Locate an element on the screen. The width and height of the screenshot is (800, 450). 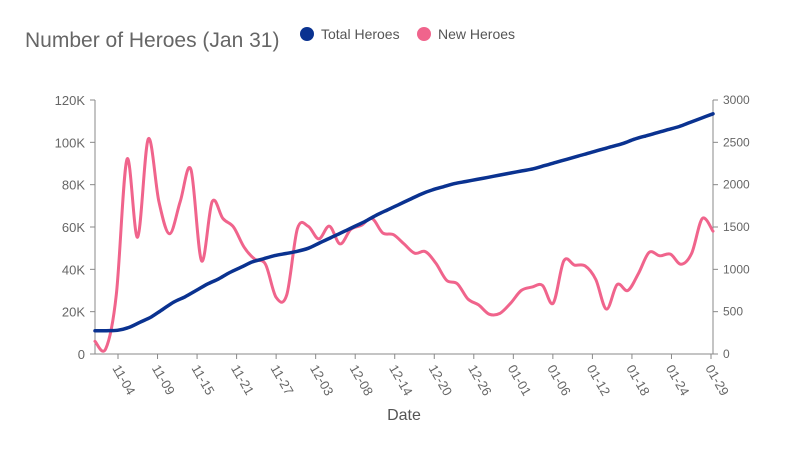
x-tick-label: 11-09 is located at coordinates (163, 379).